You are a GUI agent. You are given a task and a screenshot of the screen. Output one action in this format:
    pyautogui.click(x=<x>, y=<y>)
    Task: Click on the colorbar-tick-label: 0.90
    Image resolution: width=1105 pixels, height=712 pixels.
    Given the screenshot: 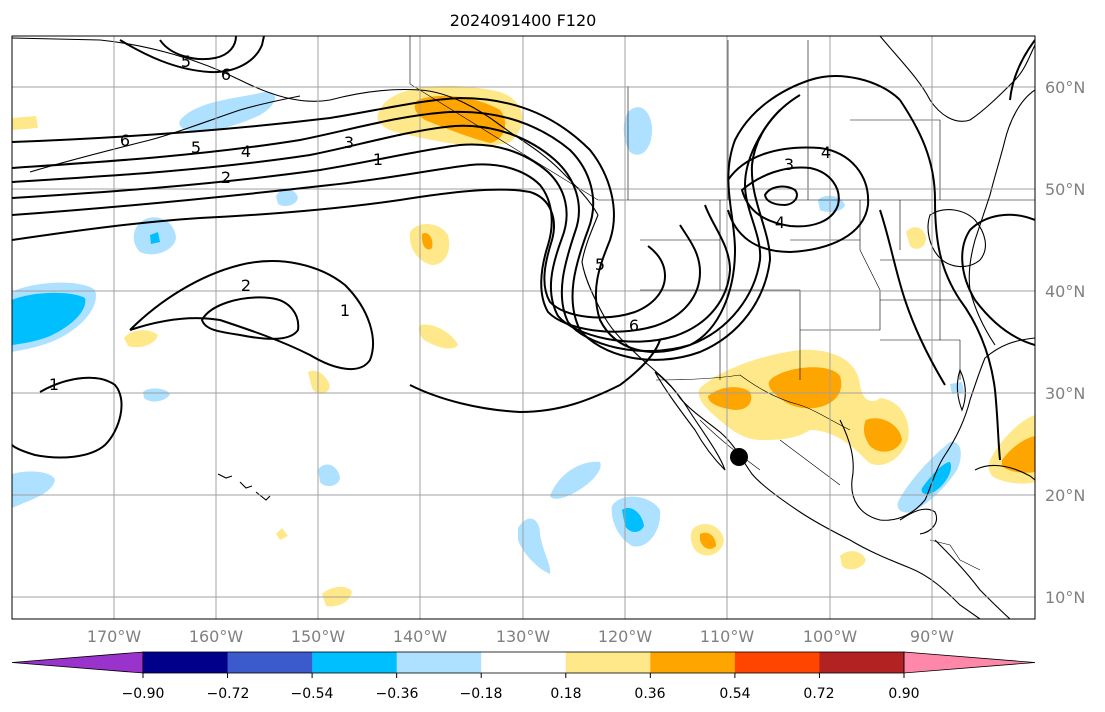 What is the action you would take?
    pyautogui.click(x=903, y=694)
    